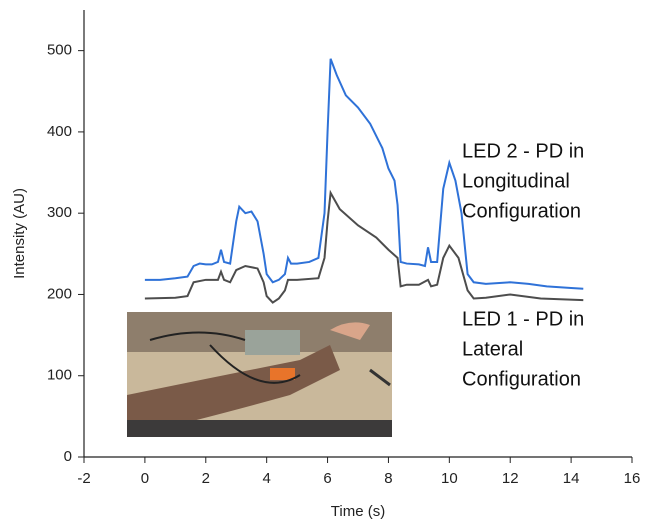 Image resolution: width=648 pixels, height=524 pixels. What do you see at coordinates (358, 511) in the screenshot?
I see `x-axis-title: Time (s)` at bounding box center [358, 511].